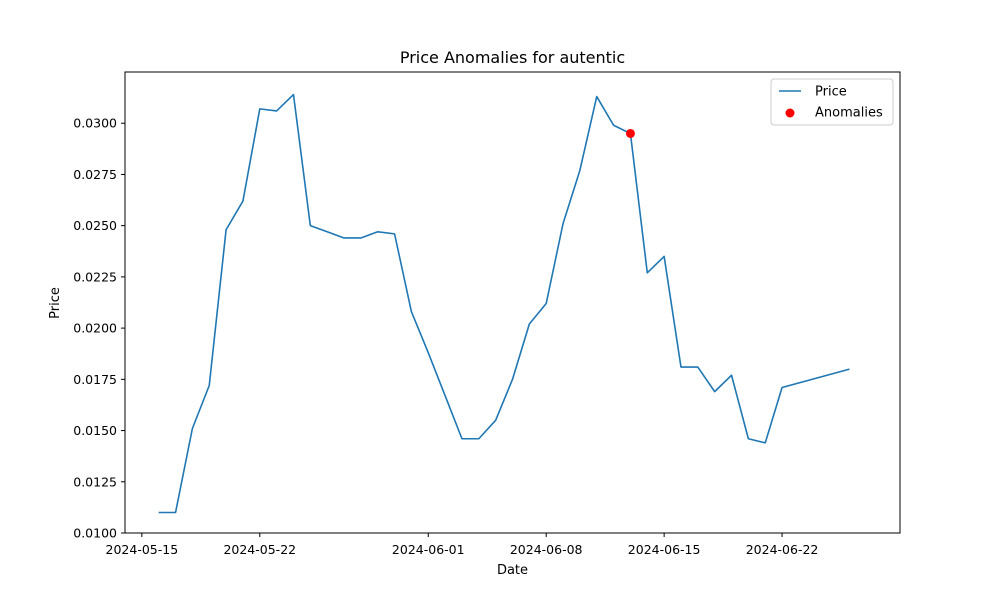  Describe the element at coordinates (782, 549) in the screenshot. I see `x-tick-label: 2024-06-22` at that location.